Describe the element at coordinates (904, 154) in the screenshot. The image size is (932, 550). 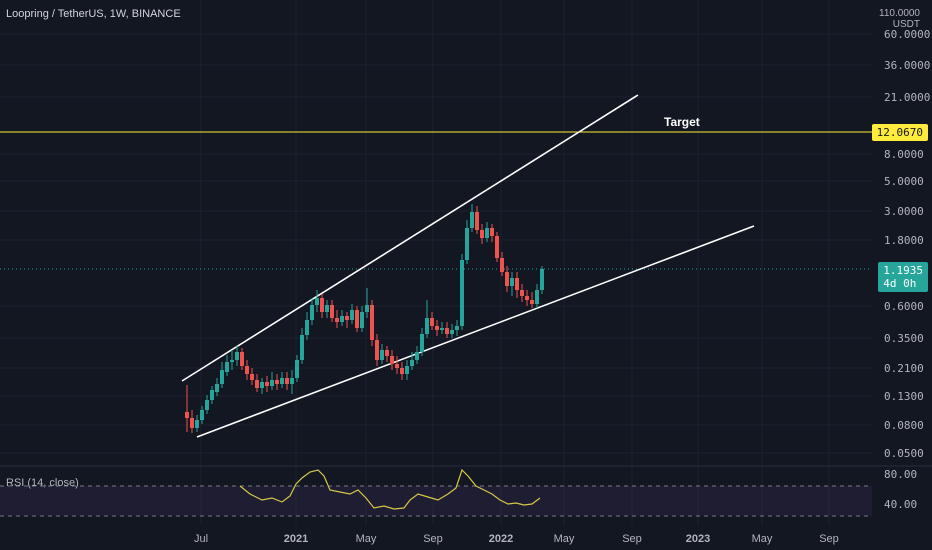
I see `price-axis-label: 8.0000` at that location.